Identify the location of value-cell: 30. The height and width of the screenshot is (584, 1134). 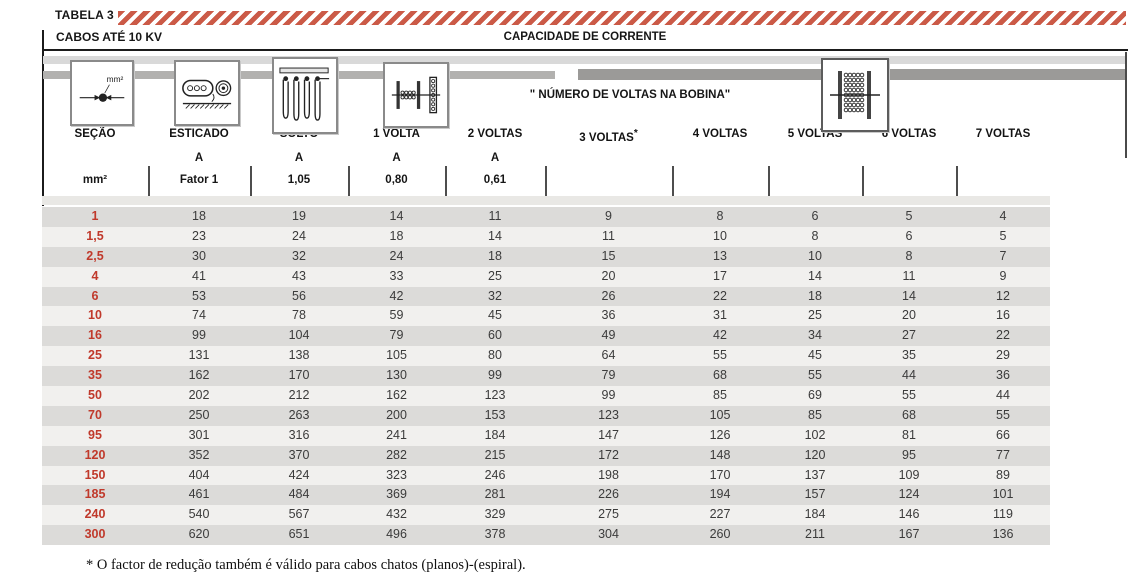
(199, 255).